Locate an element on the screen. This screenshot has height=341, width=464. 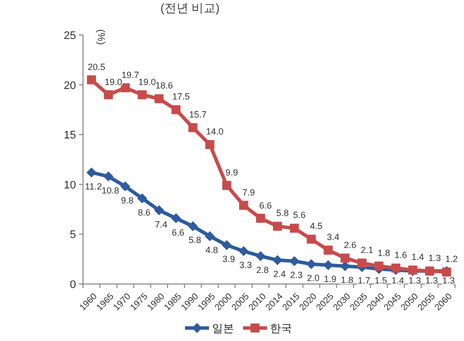
data-label: 2.1 is located at coordinates (367, 250).